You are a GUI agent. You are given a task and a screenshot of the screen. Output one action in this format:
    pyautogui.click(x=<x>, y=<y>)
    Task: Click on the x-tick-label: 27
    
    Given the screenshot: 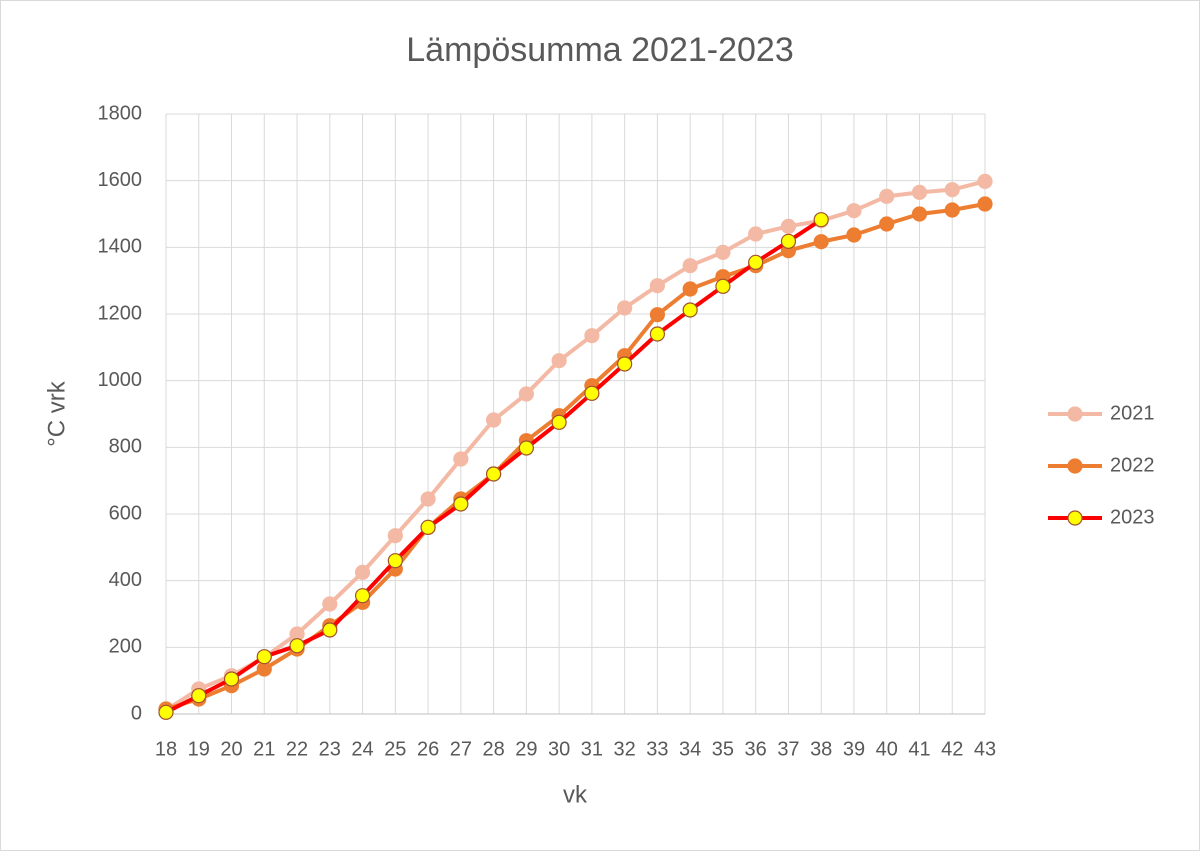 What is the action you would take?
    pyautogui.click(x=461, y=749)
    